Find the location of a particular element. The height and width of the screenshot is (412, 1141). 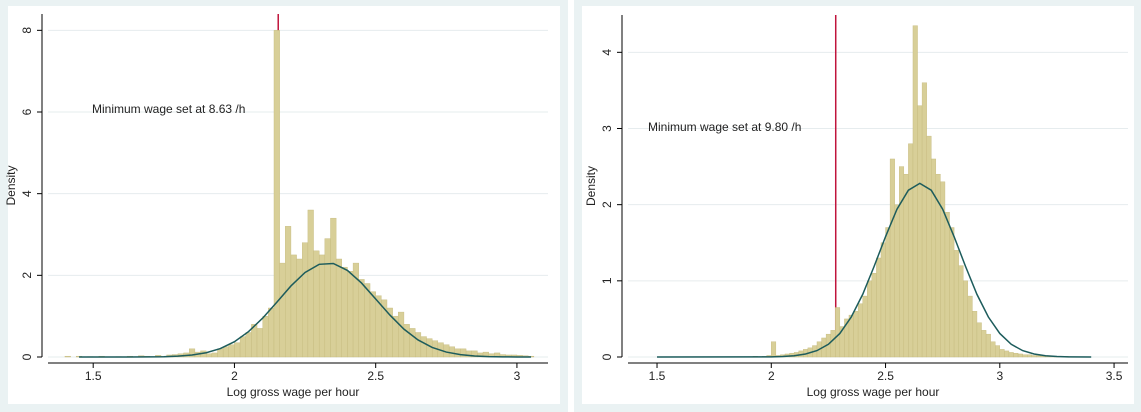

normal-curve is located at coordinates (305, 310).